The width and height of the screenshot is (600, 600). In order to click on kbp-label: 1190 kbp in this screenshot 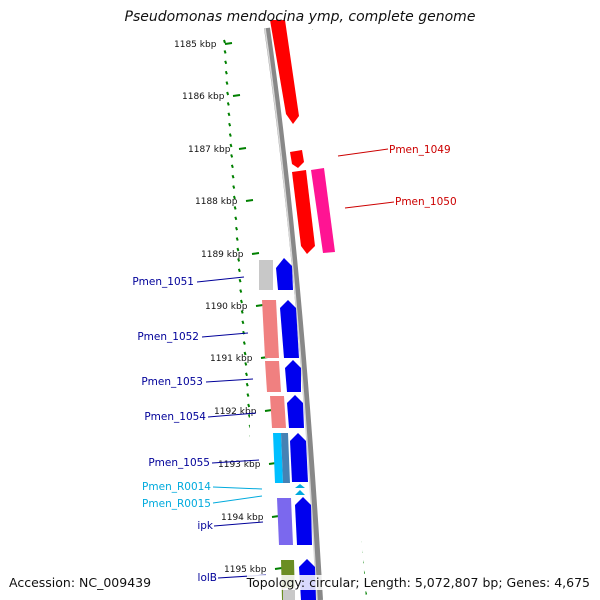, I will do `click(226, 307)`.